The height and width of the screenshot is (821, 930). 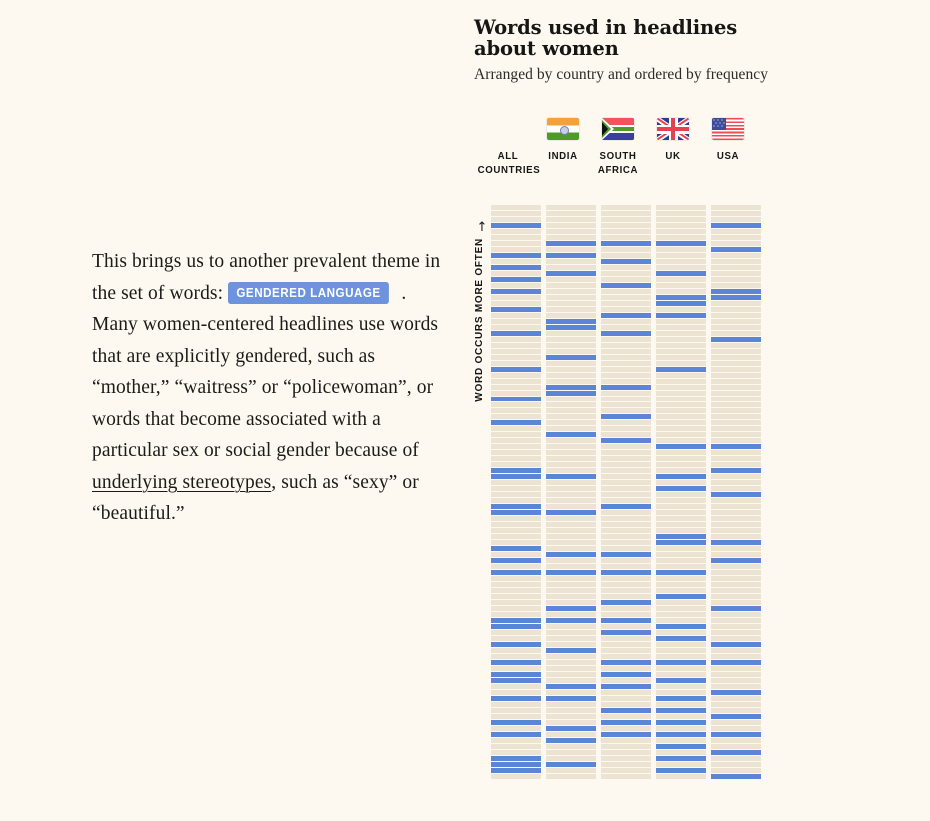 I want to click on word-column-usa, so click(x=736, y=492).